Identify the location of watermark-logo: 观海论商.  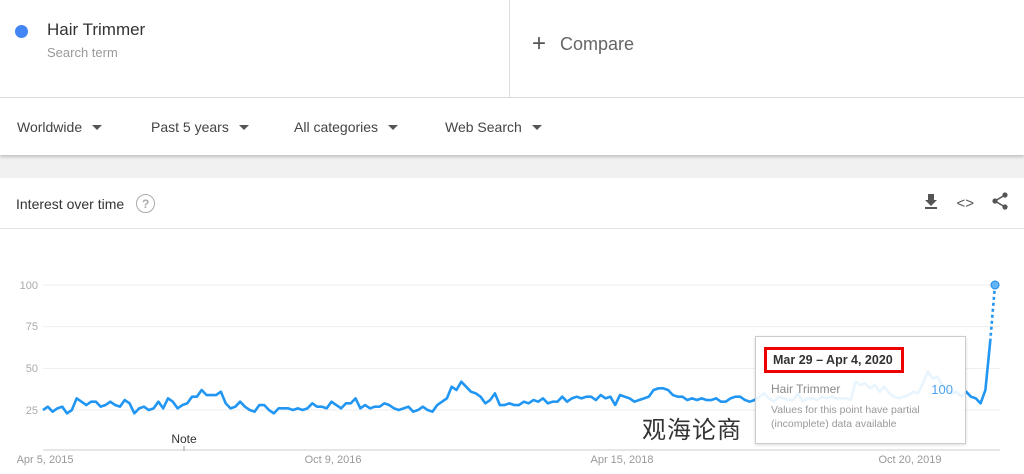
(692, 430).